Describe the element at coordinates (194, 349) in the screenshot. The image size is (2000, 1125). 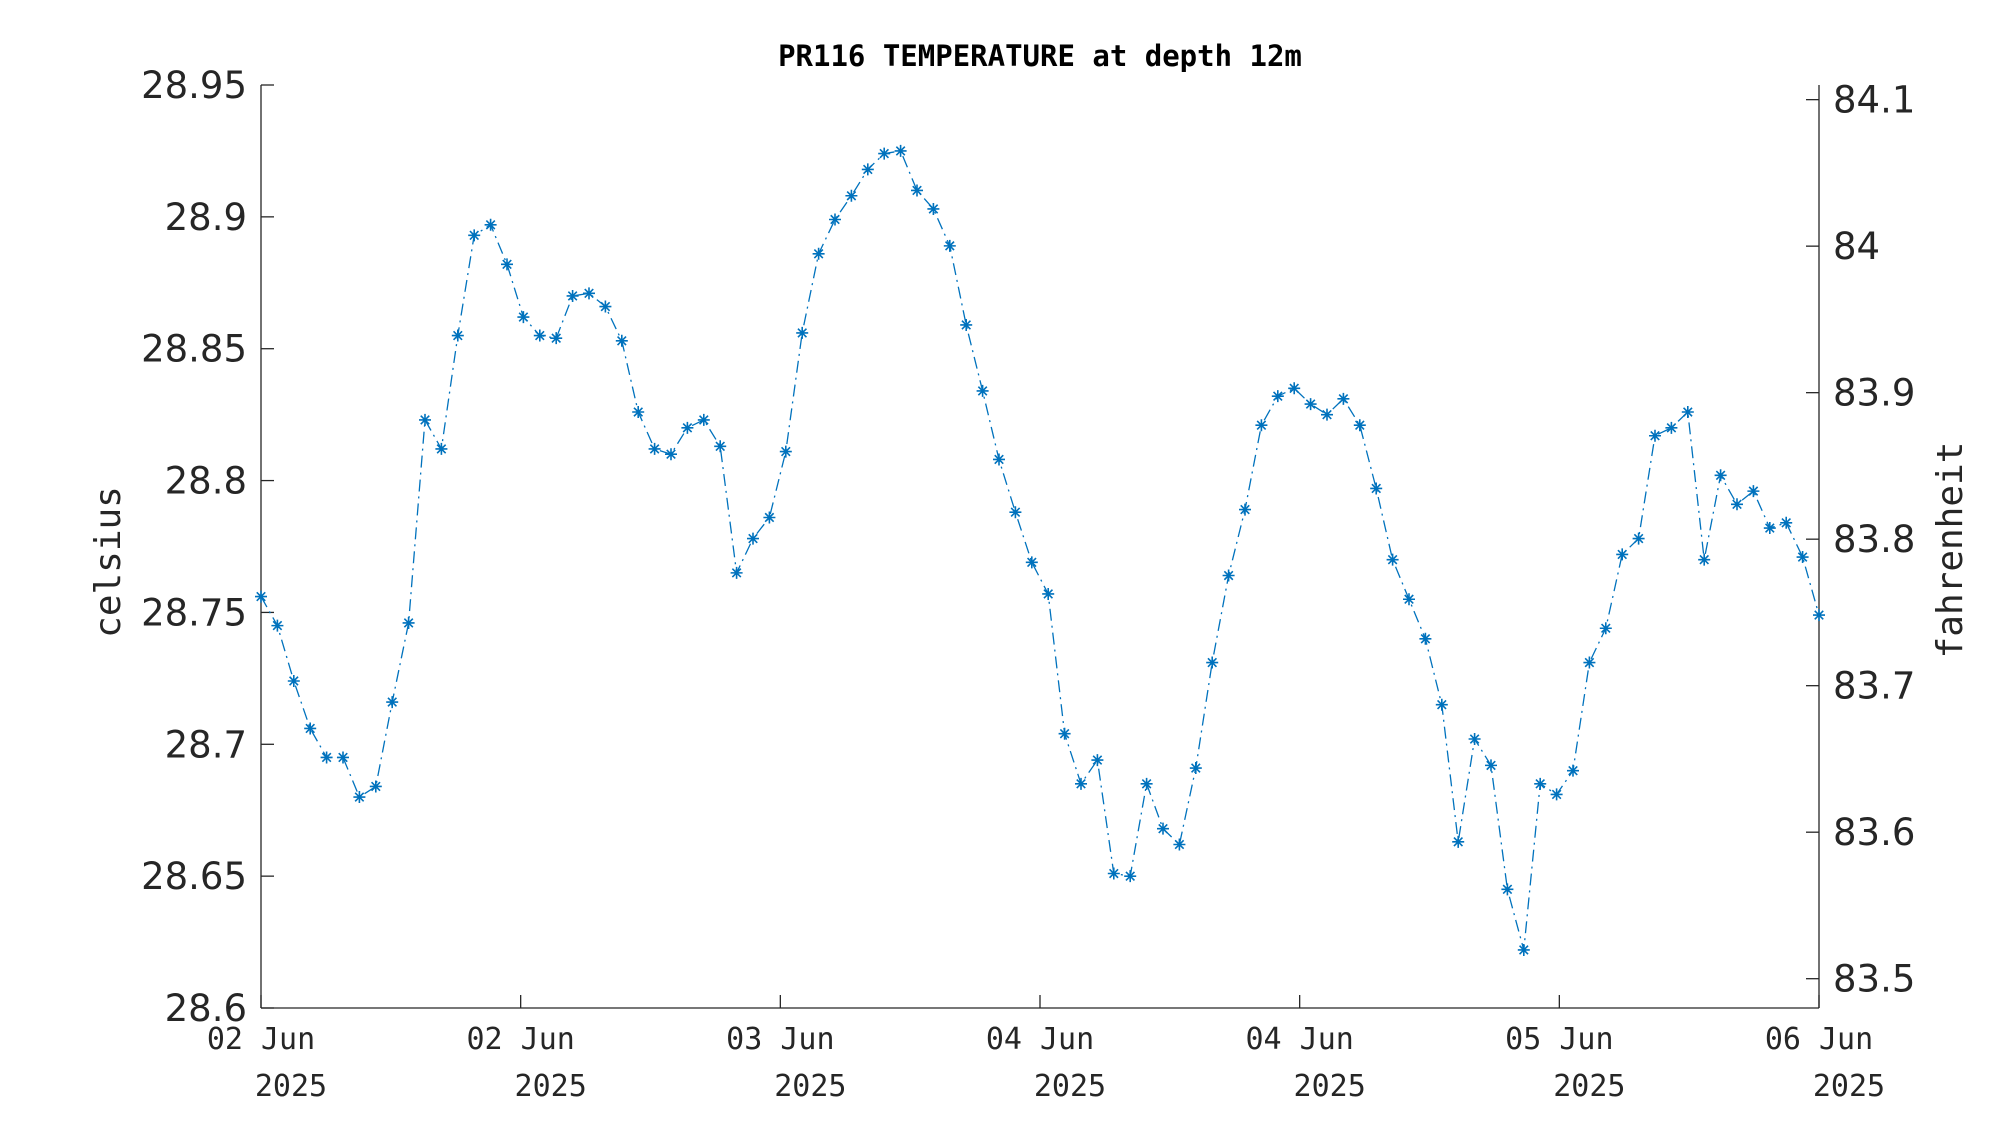
I see `y-tick-label-left: 28.85` at that location.